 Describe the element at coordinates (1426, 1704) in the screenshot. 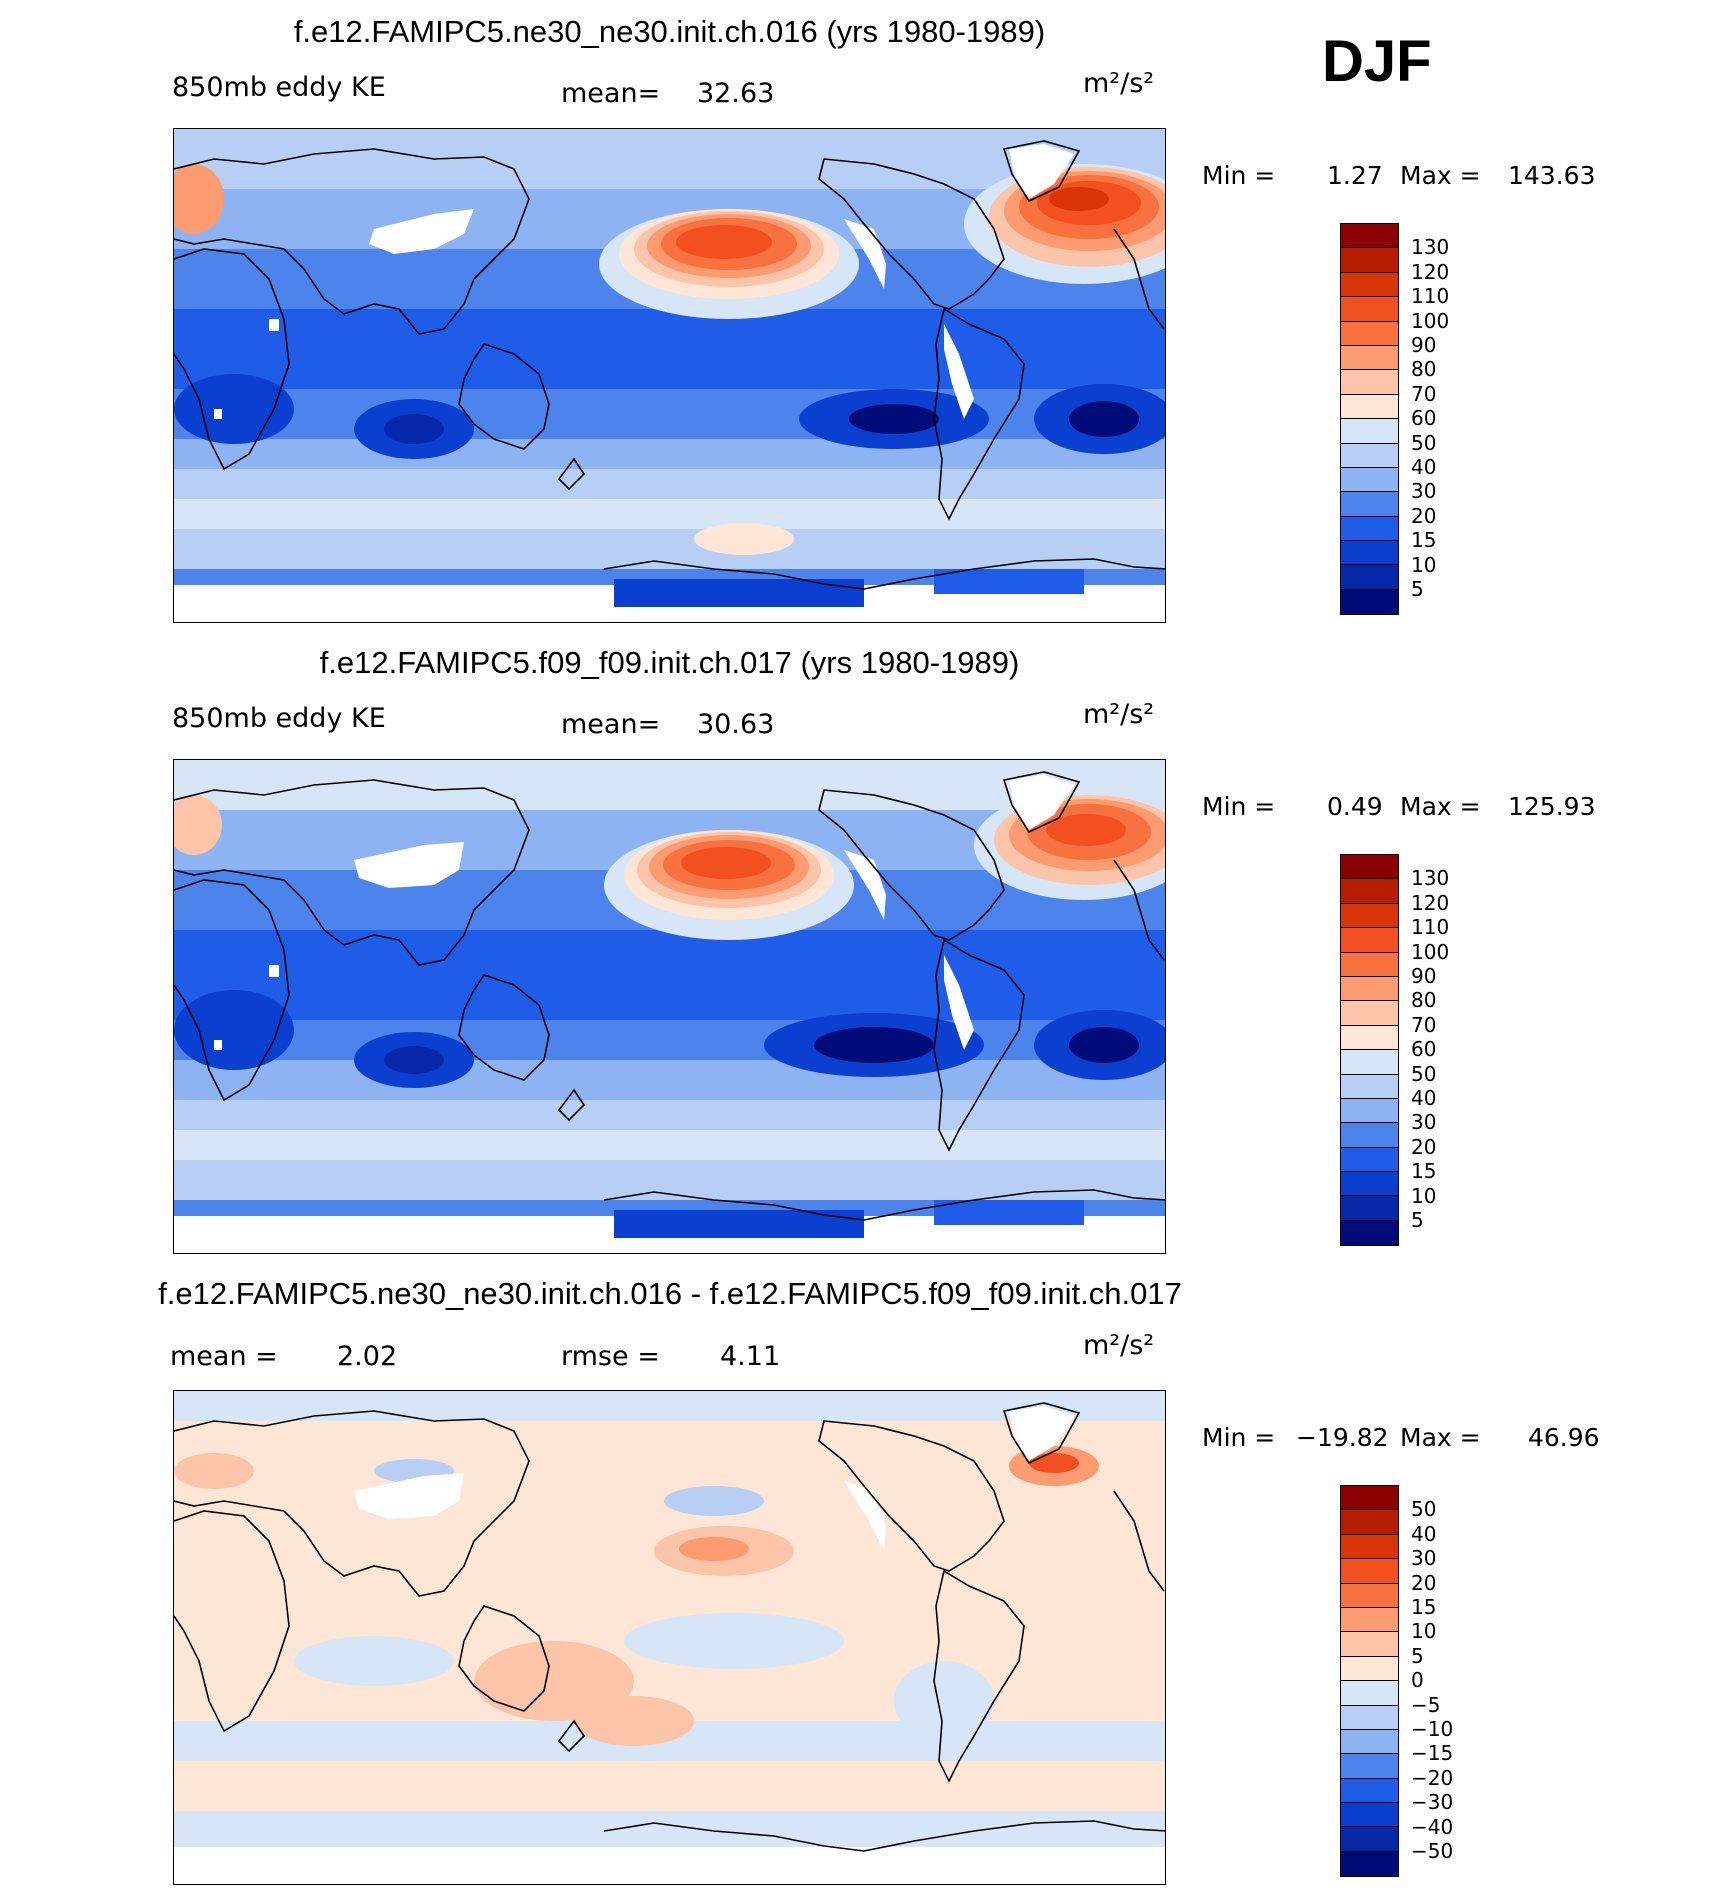

I see `colorbar-label: −5` at that location.